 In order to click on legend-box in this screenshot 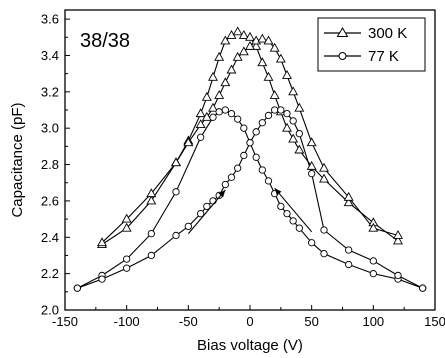, I will do `click(371, 44)`.